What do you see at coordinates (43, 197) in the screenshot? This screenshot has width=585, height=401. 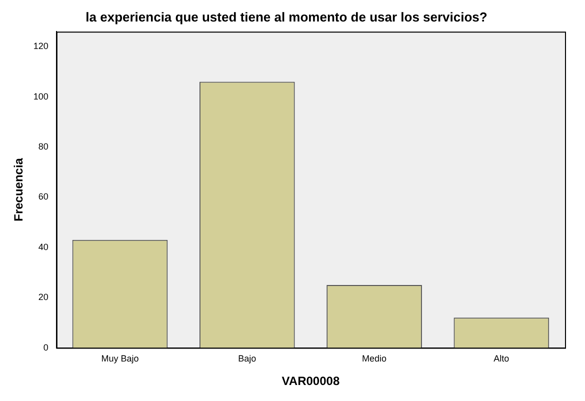 I see `y-tick-label: 60` at bounding box center [43, 197].